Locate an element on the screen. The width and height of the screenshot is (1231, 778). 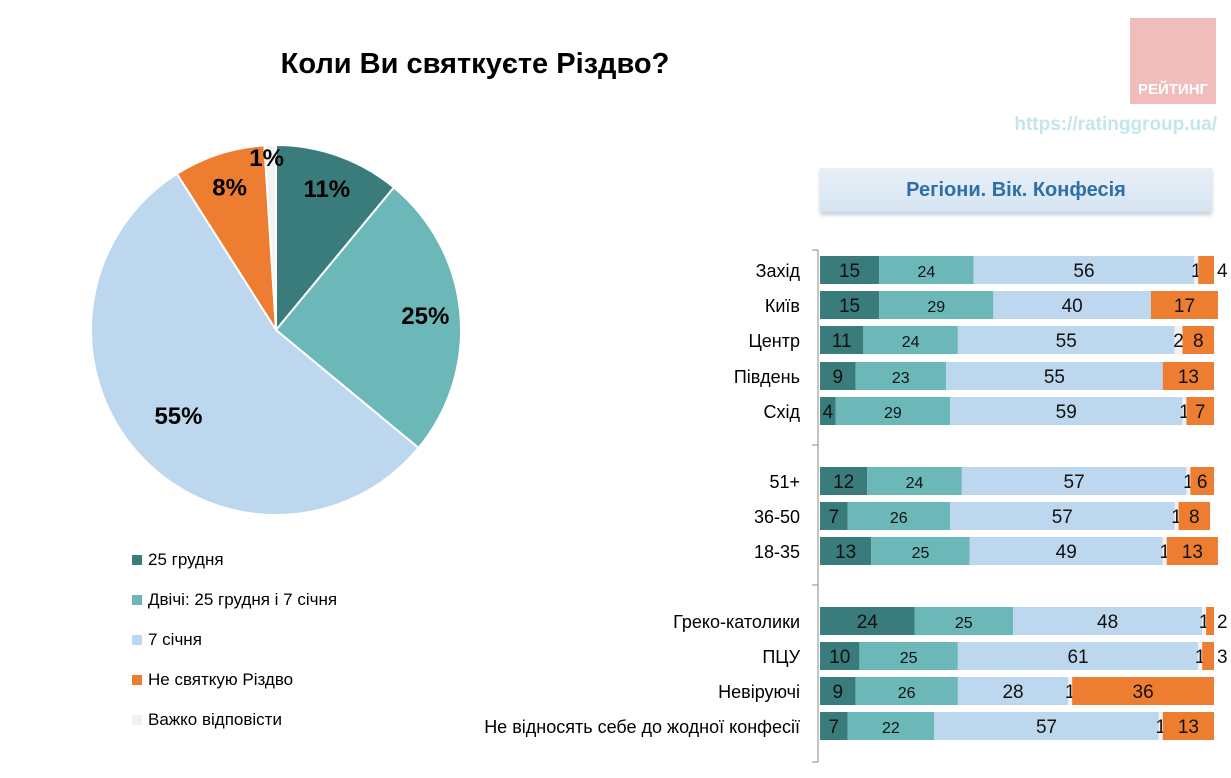
category-label: Греко-католики is located at coordinates (736, 622).